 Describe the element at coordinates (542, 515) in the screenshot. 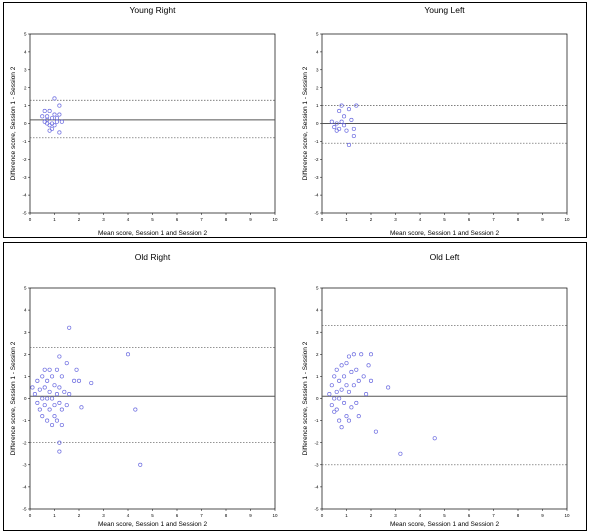

I see `x-tick-label: 9` at that location.